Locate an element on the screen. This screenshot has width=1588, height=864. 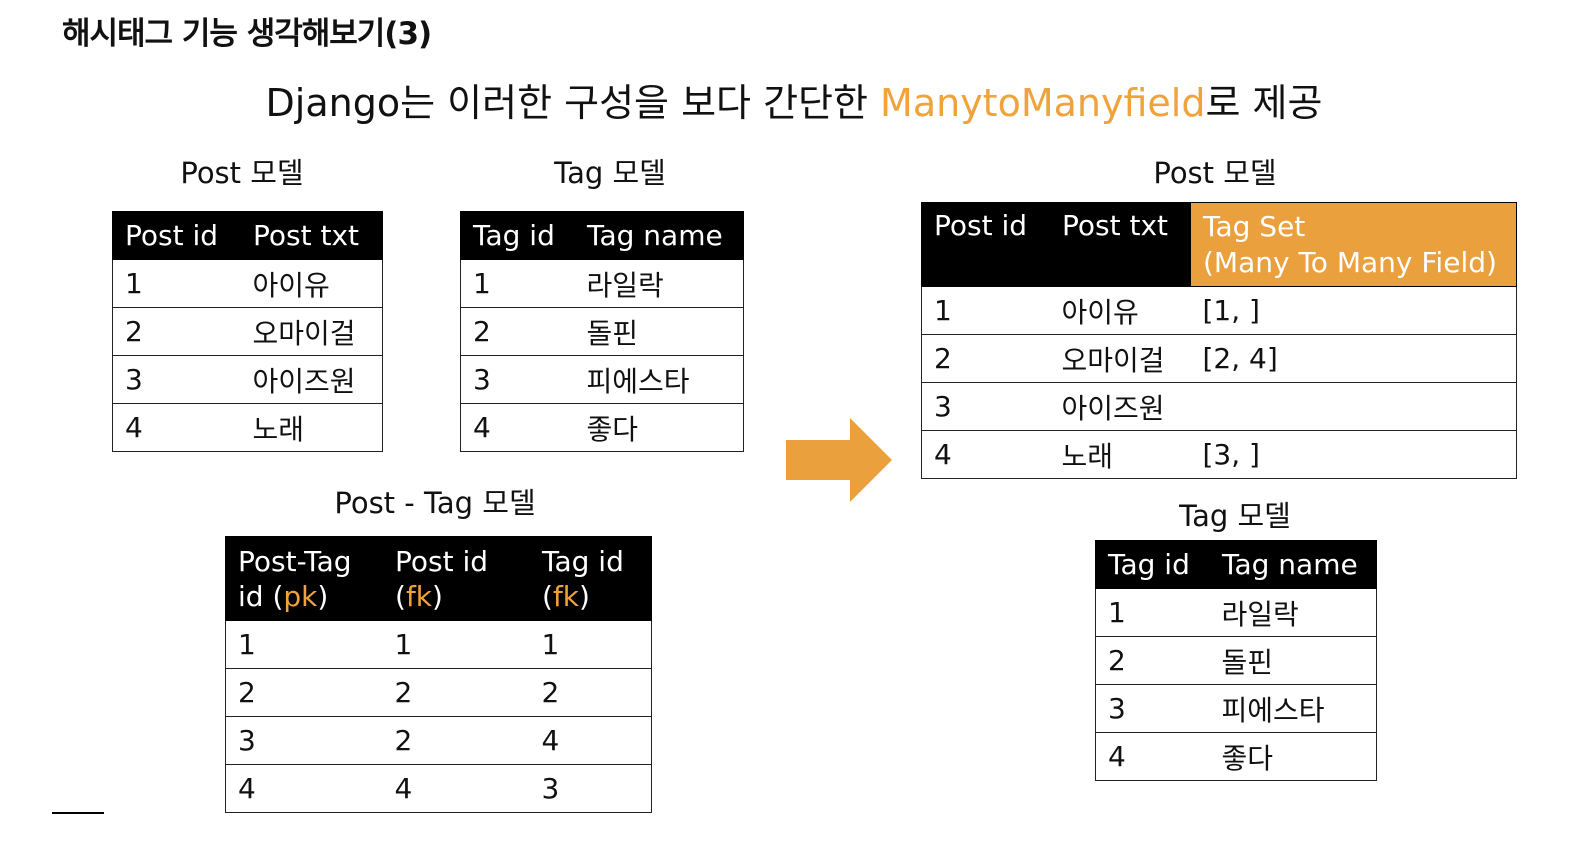
table-row: 3 아이즈원 is located at coordinates (1219, 406).